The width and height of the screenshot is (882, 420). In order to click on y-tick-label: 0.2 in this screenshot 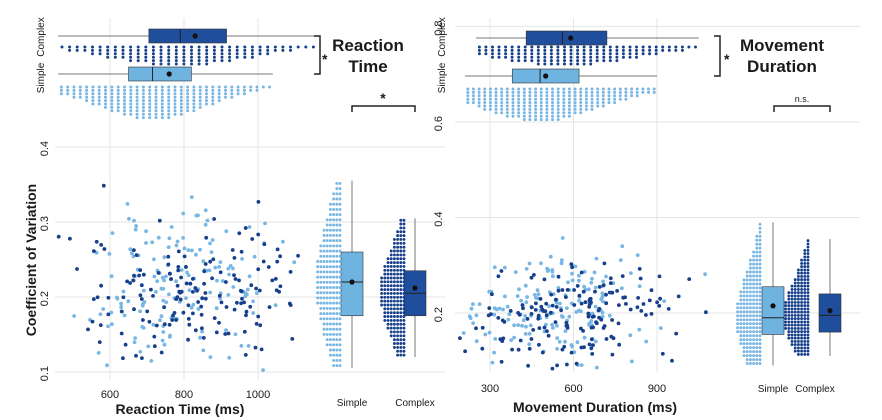, I will do `click(439, 314)`.